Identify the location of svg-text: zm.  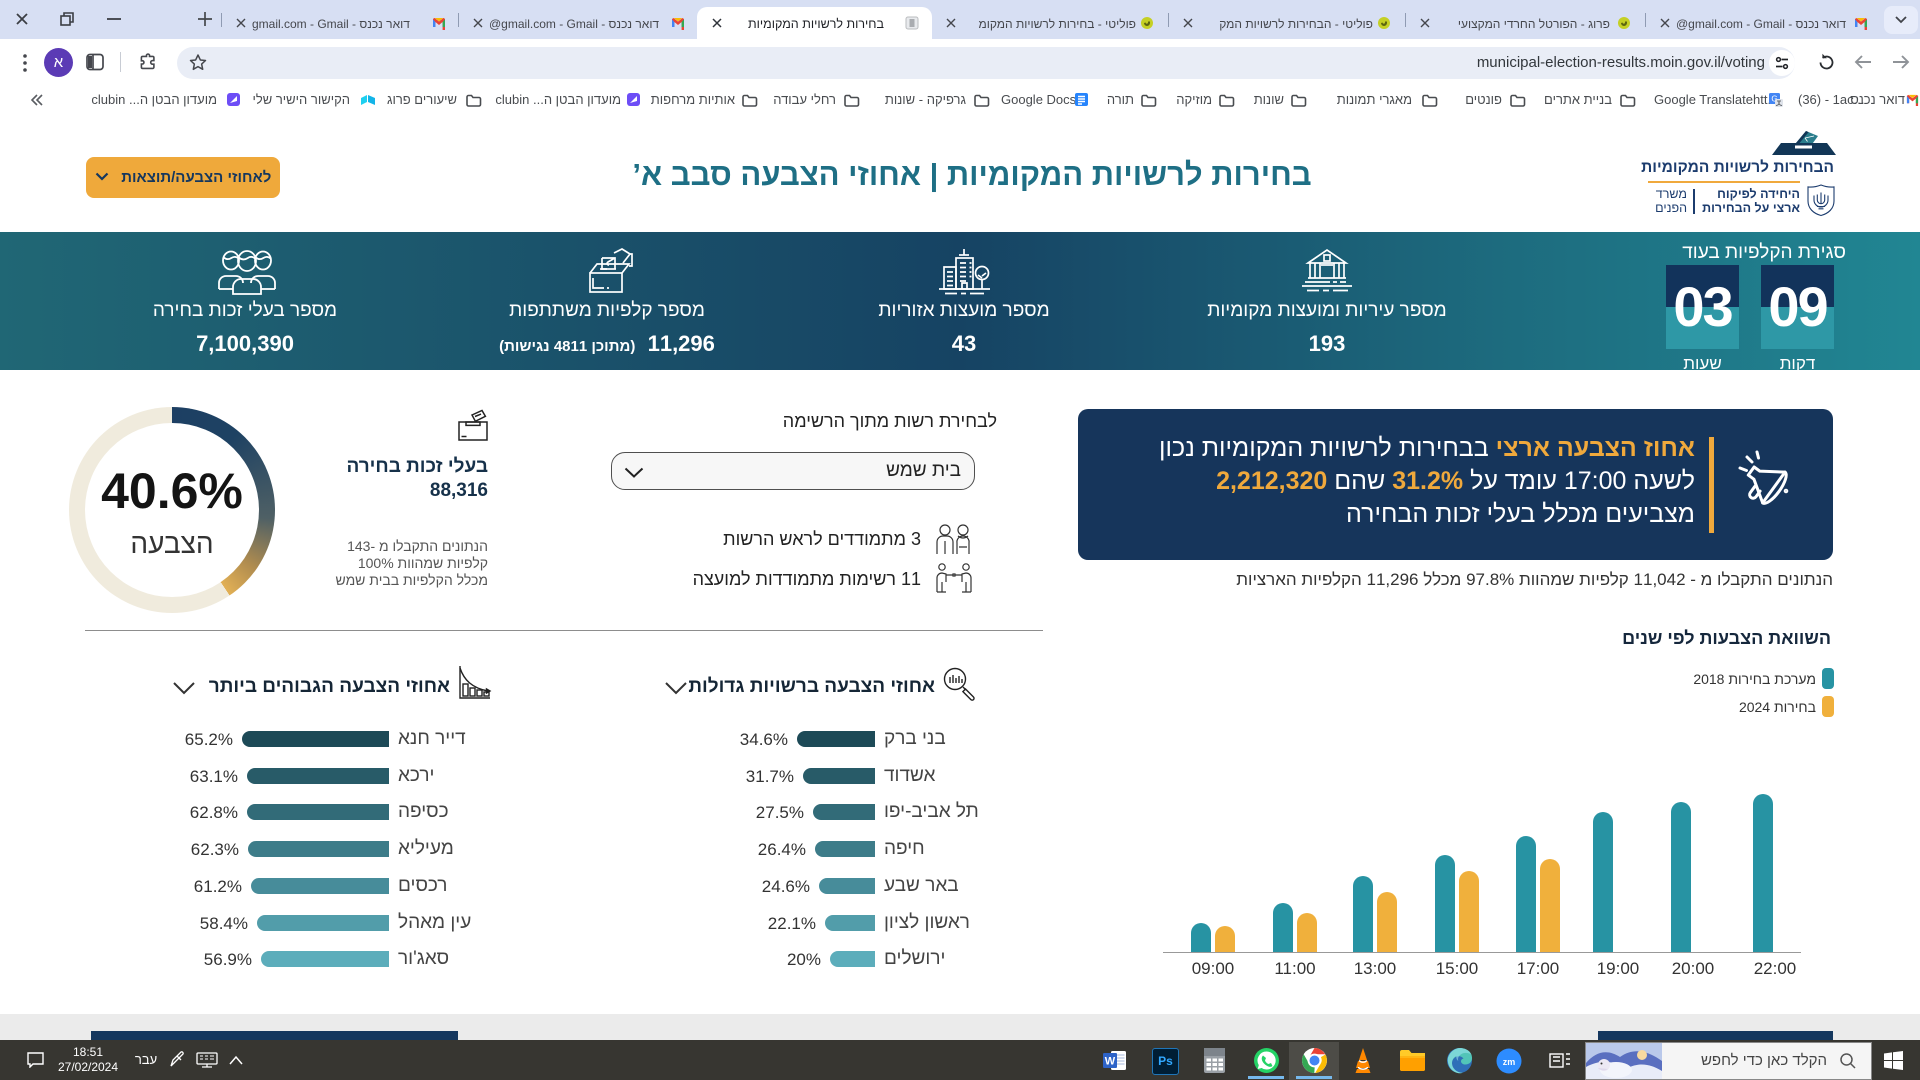
(1509, 1062).